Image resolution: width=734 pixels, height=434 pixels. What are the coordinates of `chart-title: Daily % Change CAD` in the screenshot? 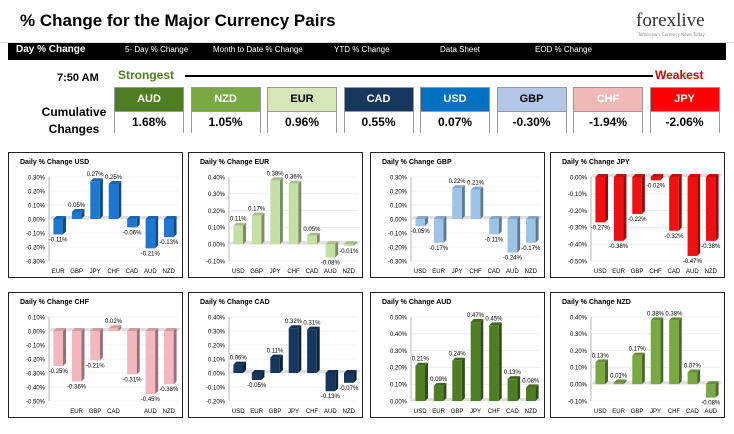 It's located at (235, 302).